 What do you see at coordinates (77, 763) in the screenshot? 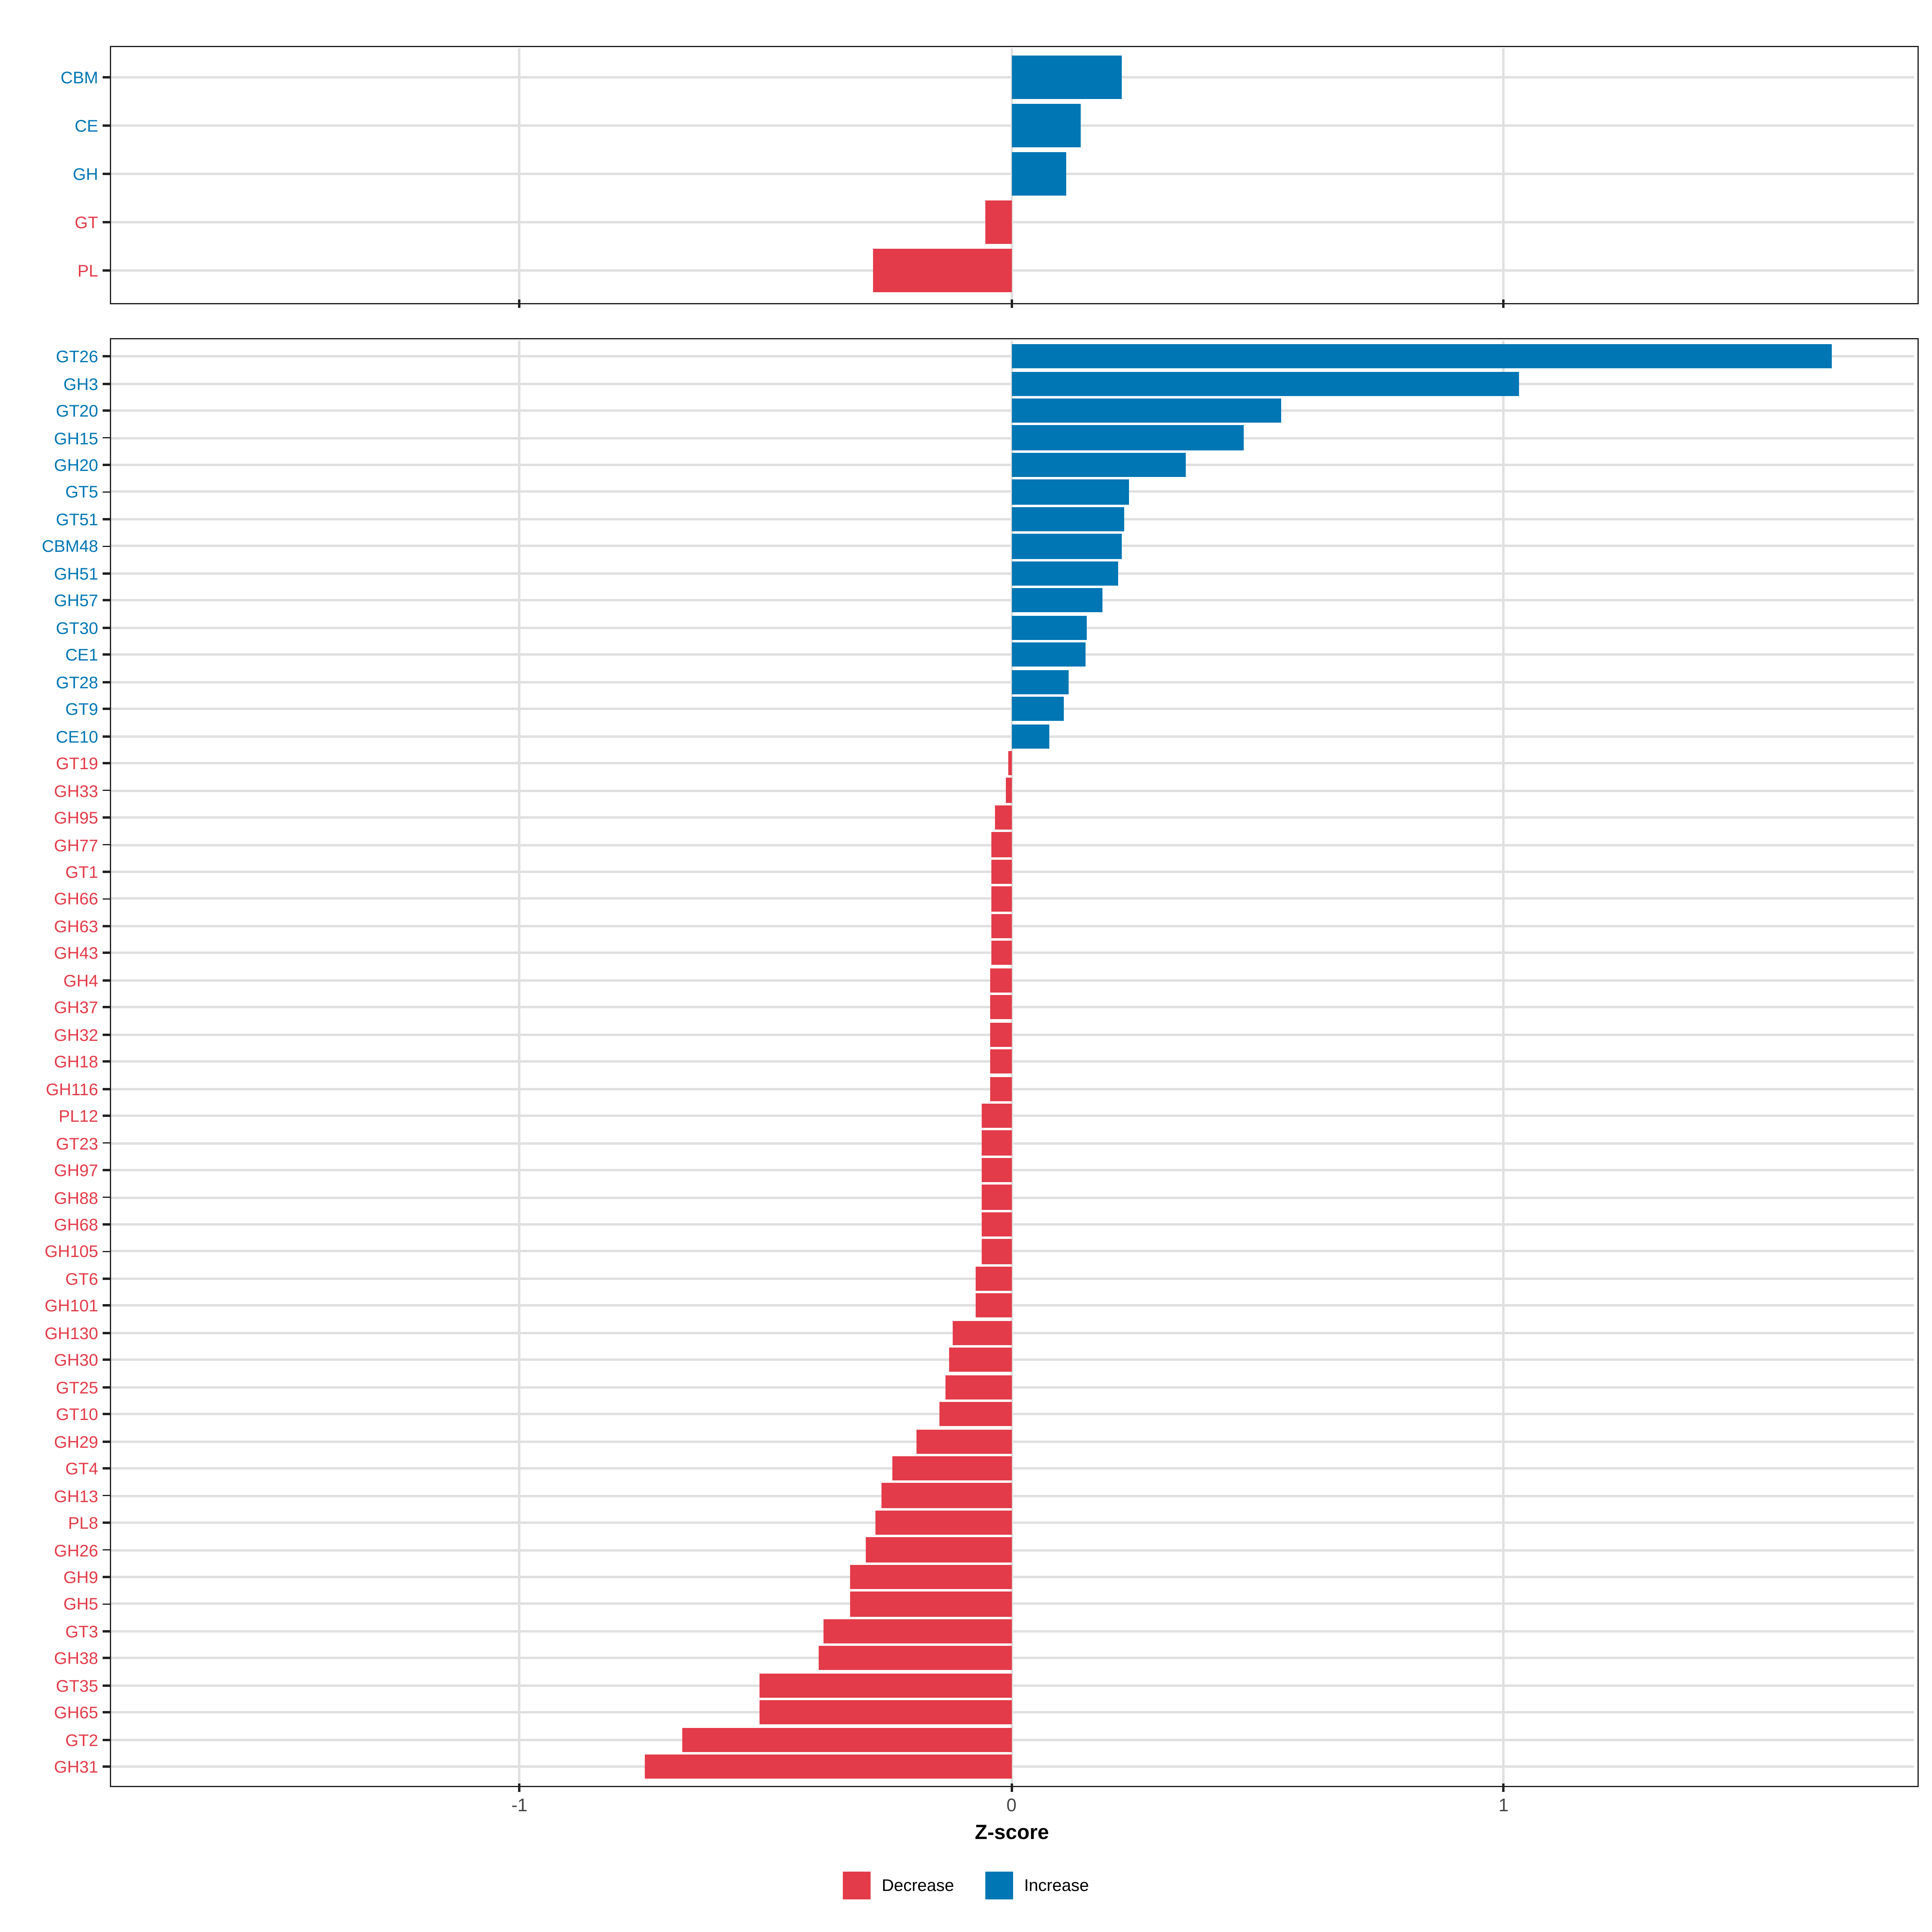
I see `category-label: GT19` at bounding box center [77, 763].